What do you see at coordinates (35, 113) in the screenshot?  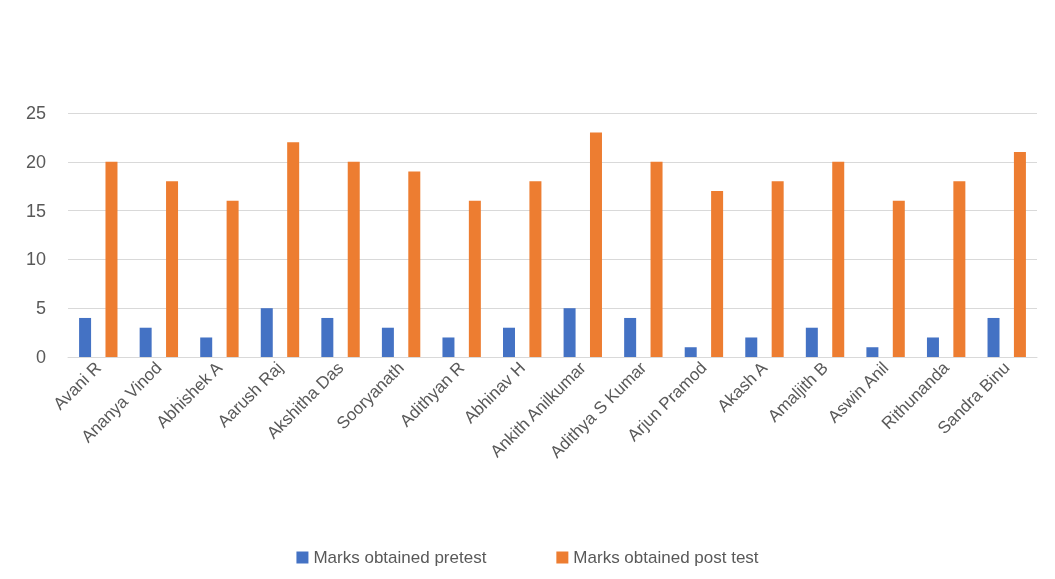 I see `y-tick-label: 25` at bounding box center [35, 113].